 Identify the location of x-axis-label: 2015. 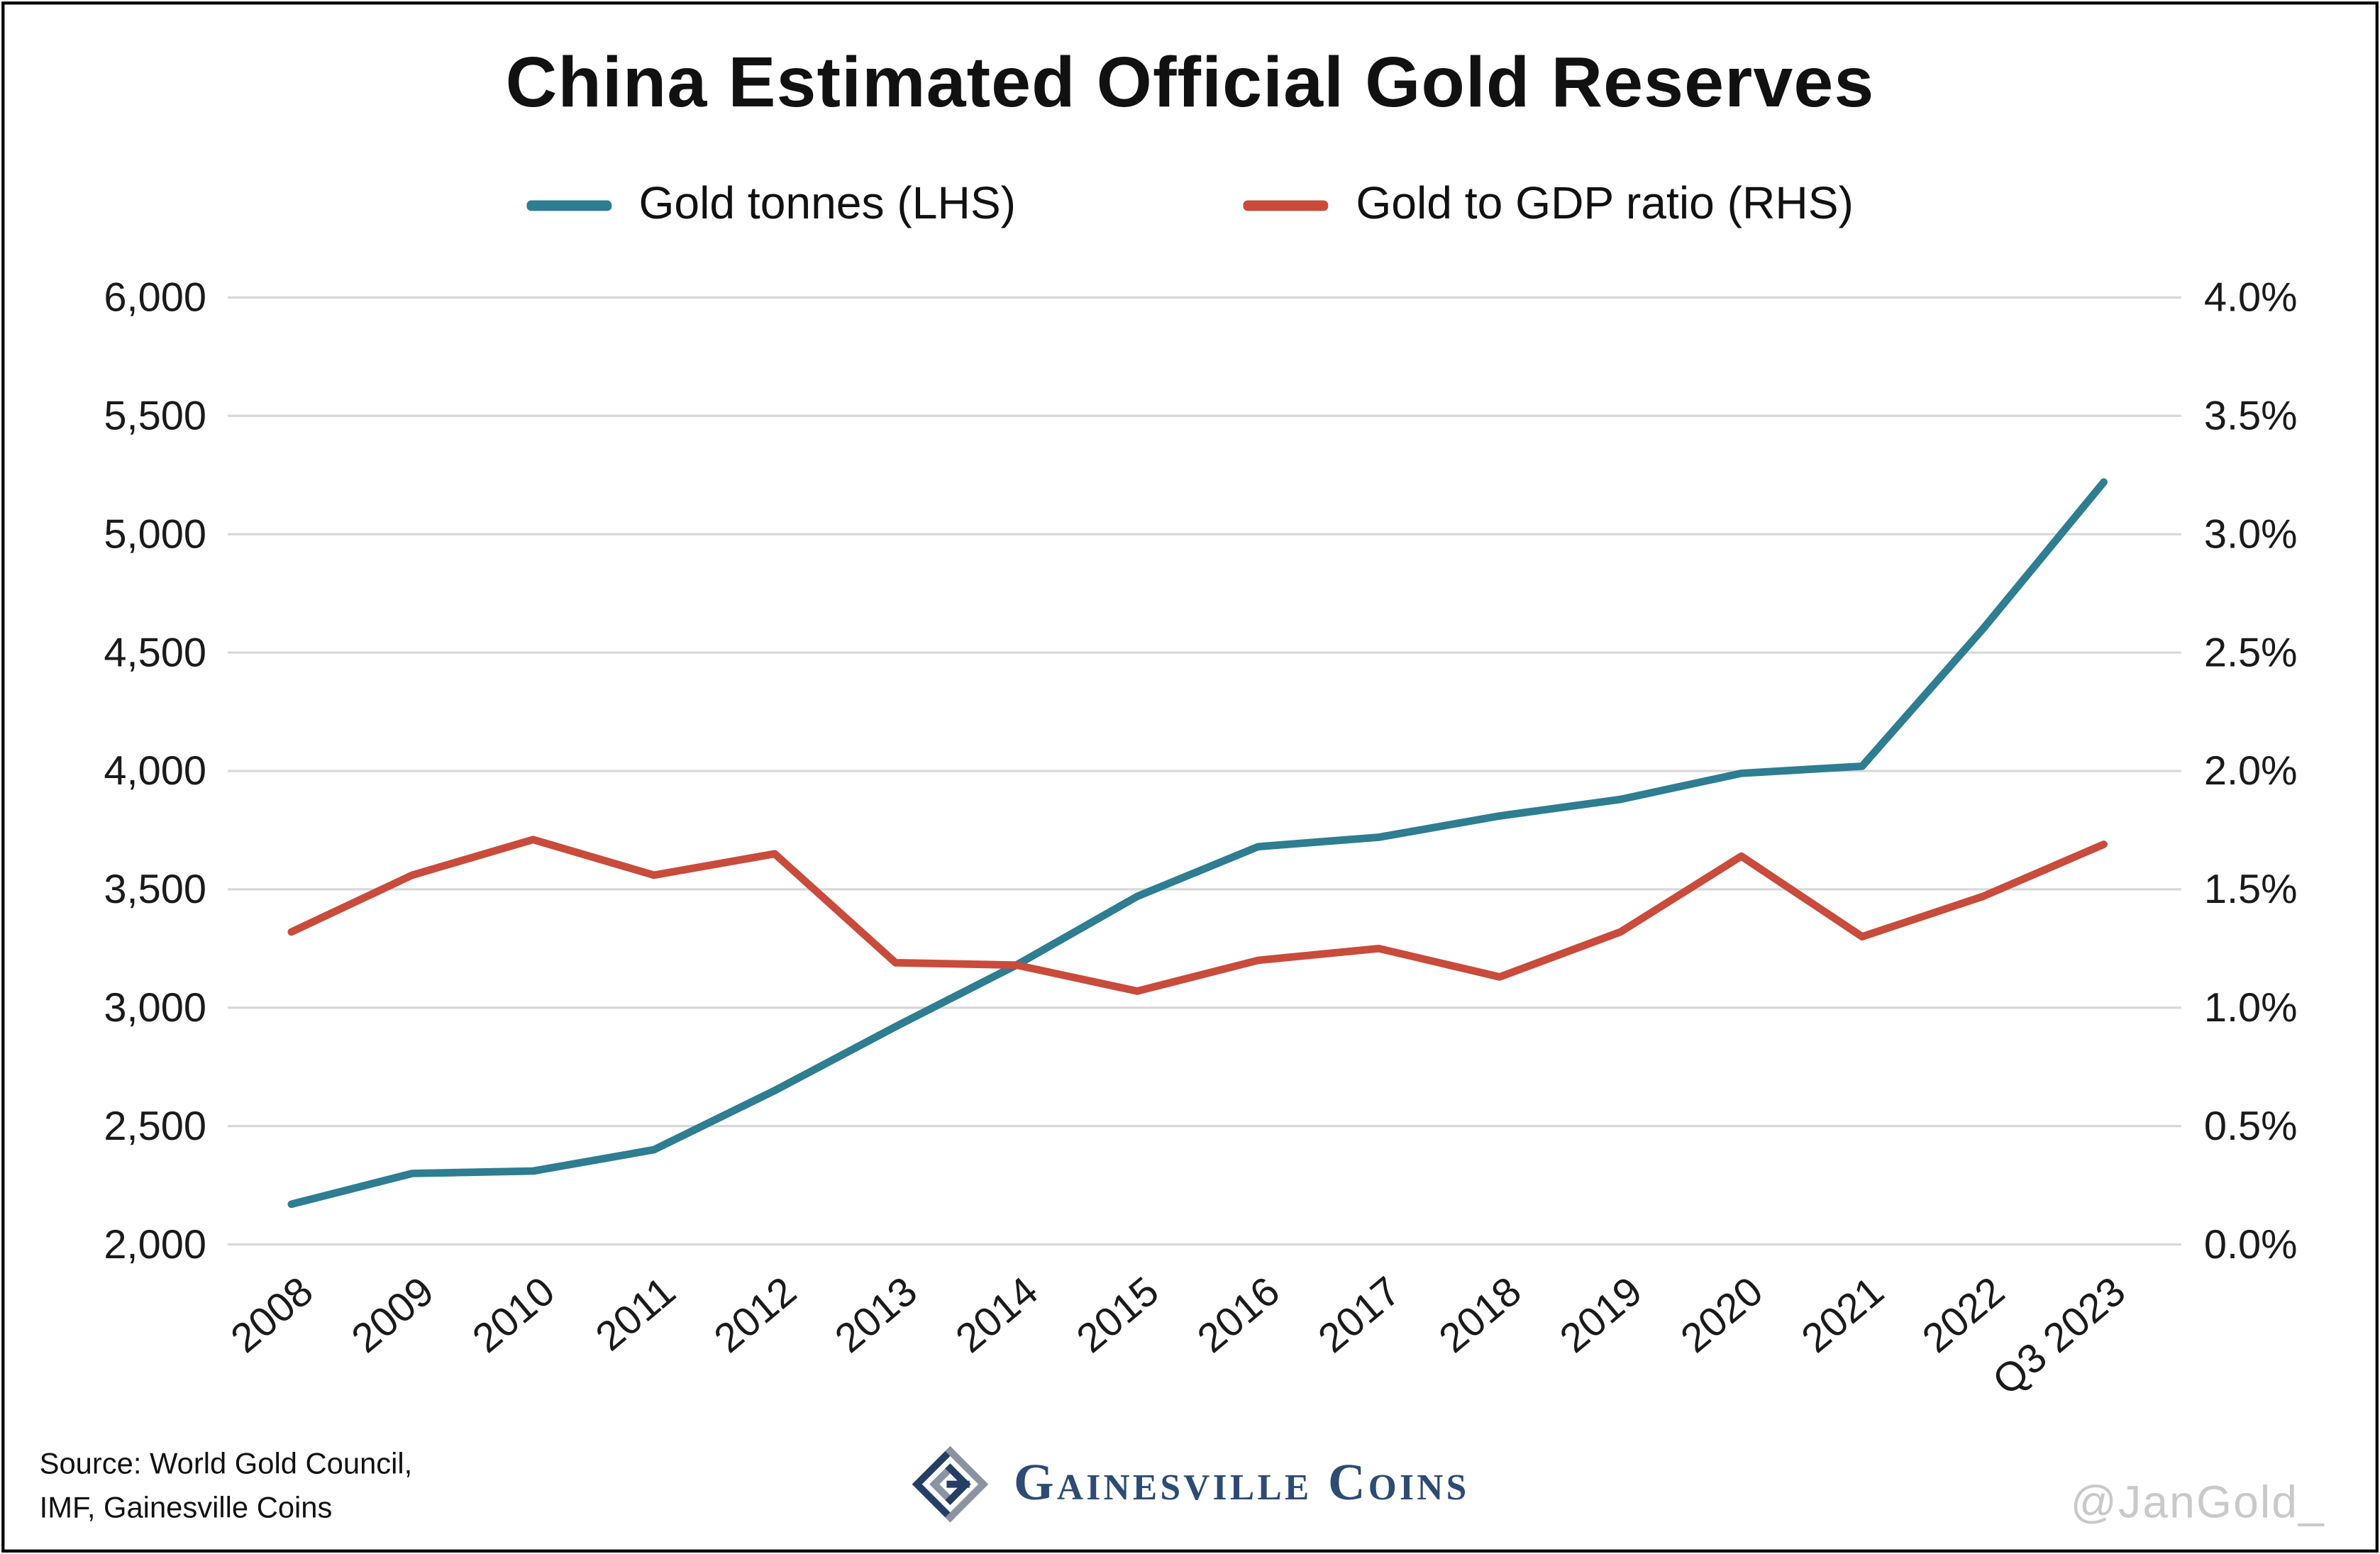
(1118, 1315).